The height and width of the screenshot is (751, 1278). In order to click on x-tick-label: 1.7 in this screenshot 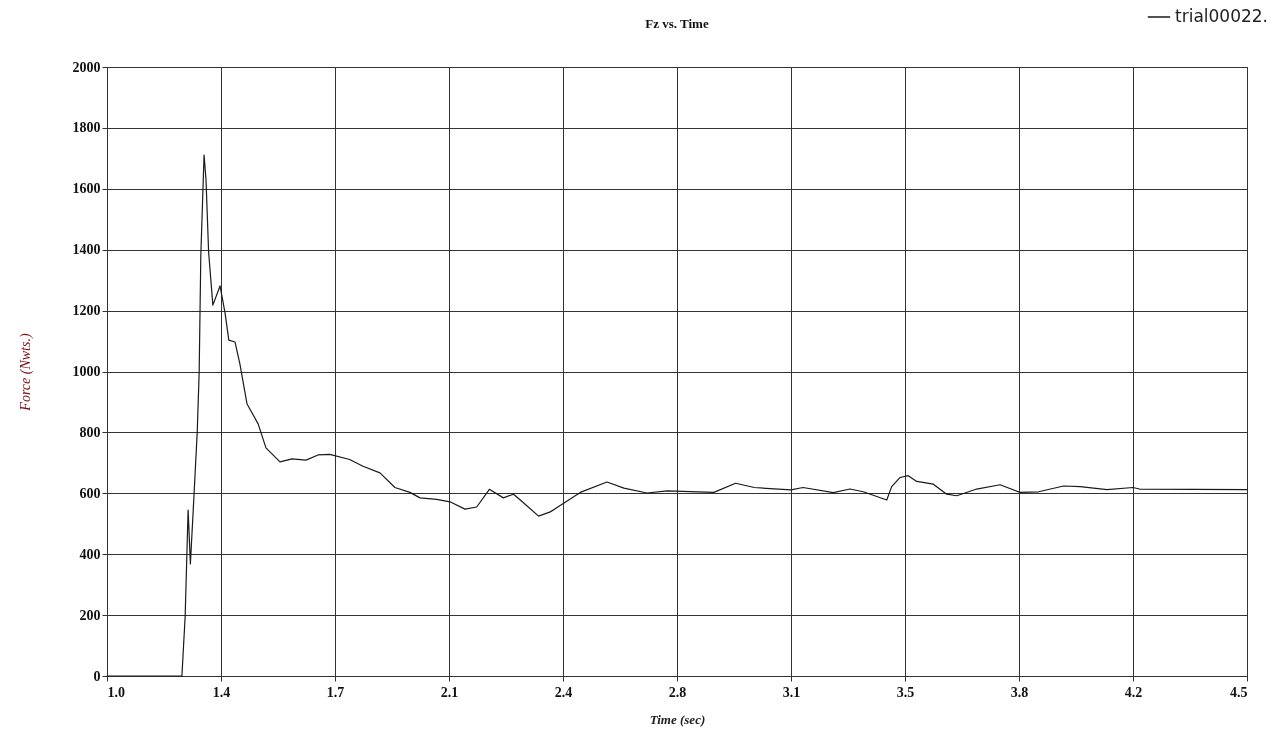, I will do `click(335, 692)`.